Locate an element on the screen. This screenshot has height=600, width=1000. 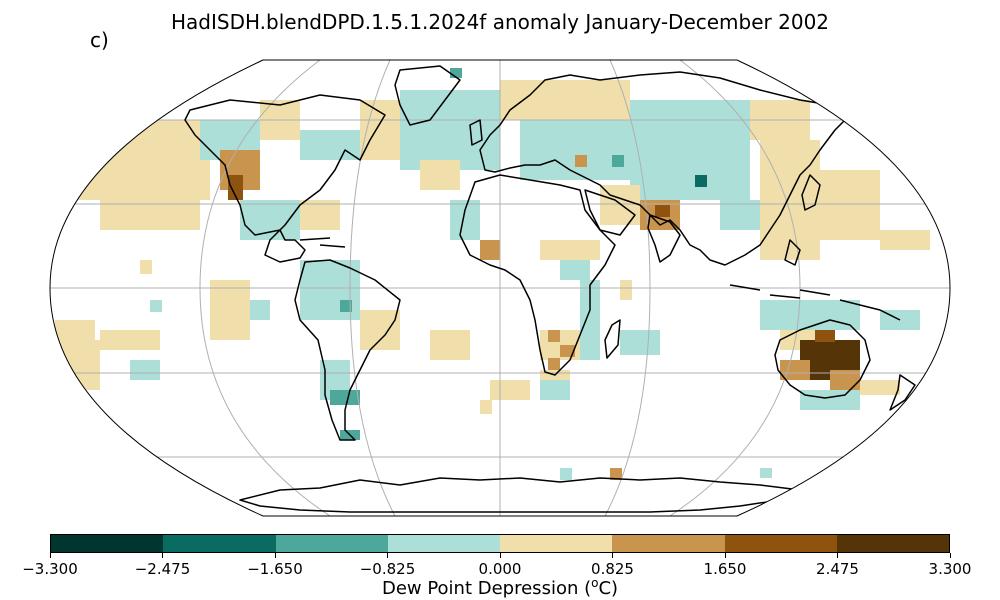
colorbar-tick-label: 3.300 is located at coordinates (950, 569).